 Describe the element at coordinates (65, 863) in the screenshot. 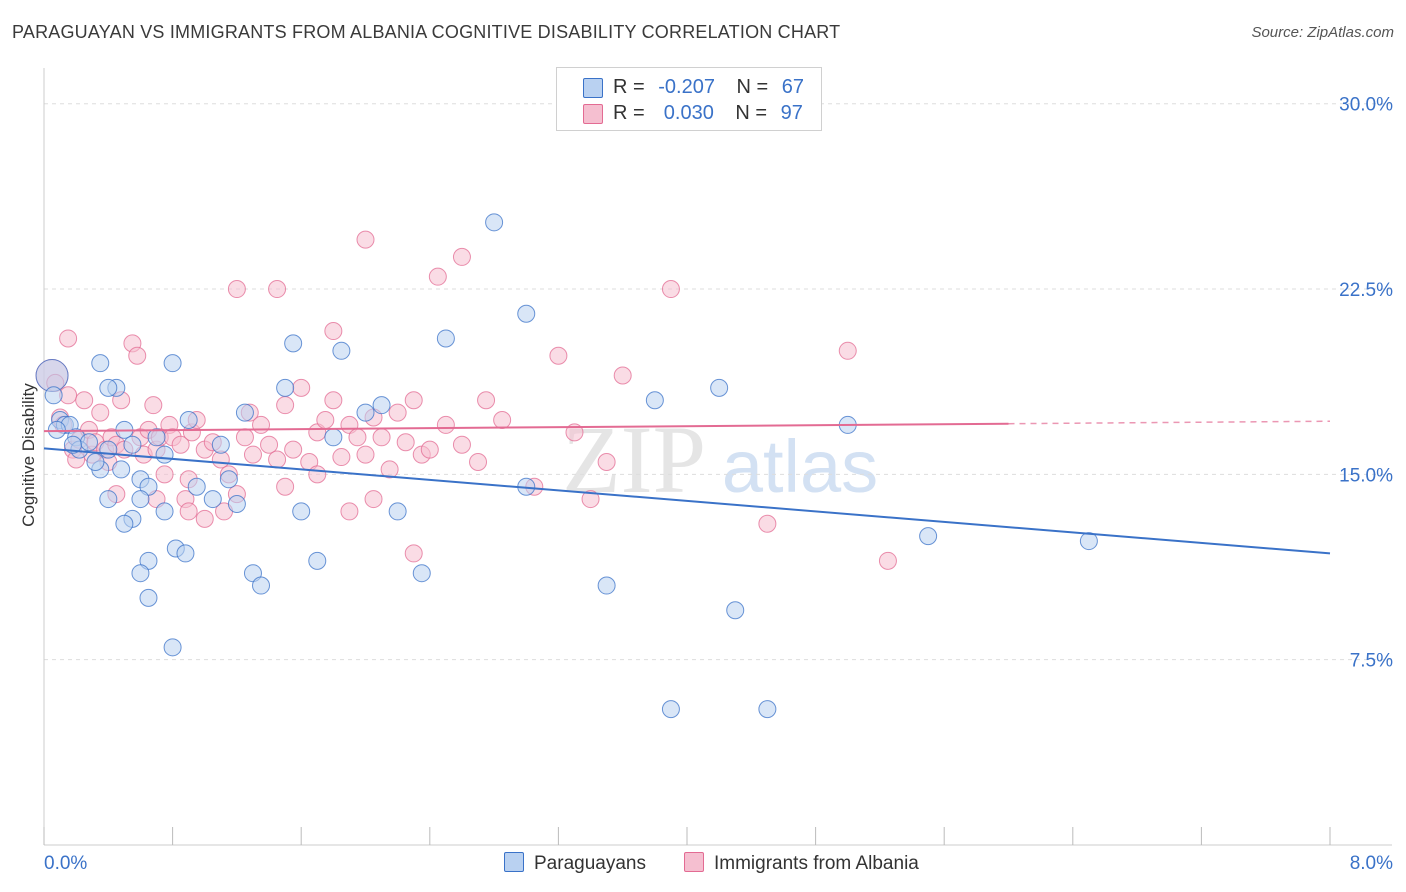

I see `x-tick-label: 0.0%` at that location.